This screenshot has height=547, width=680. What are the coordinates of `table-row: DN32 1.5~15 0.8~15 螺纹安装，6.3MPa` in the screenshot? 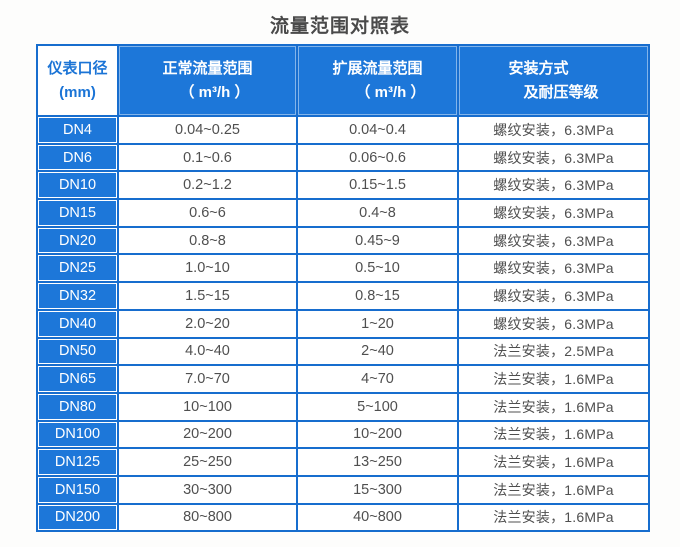 It's located at (343, 296).